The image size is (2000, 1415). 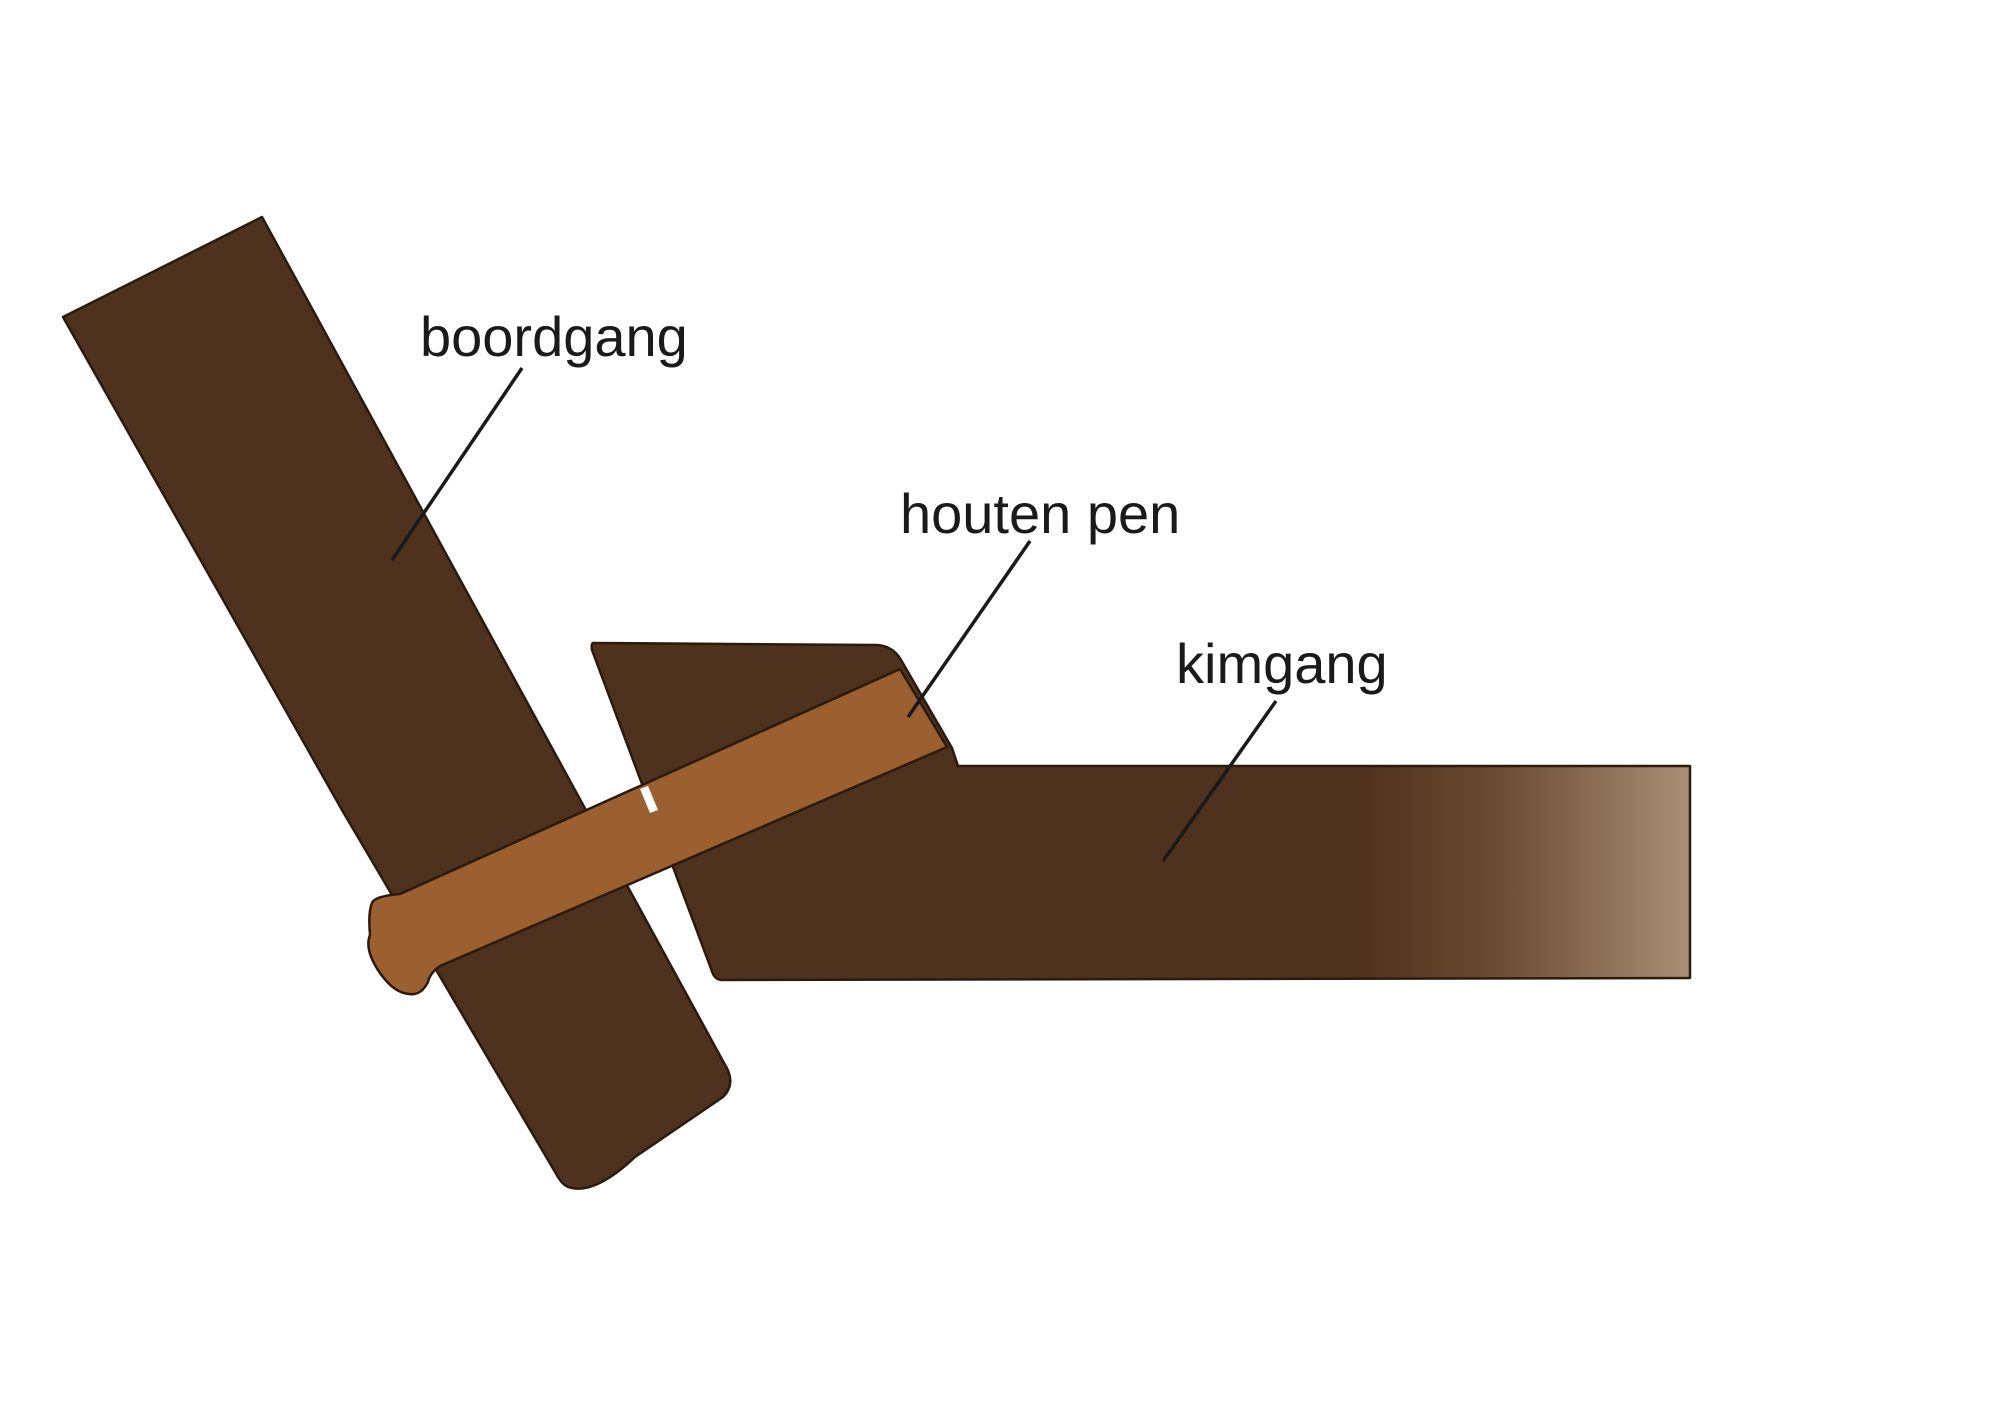 I want to click on kimgang-label: kimgang, so click(x=1282, y=663).